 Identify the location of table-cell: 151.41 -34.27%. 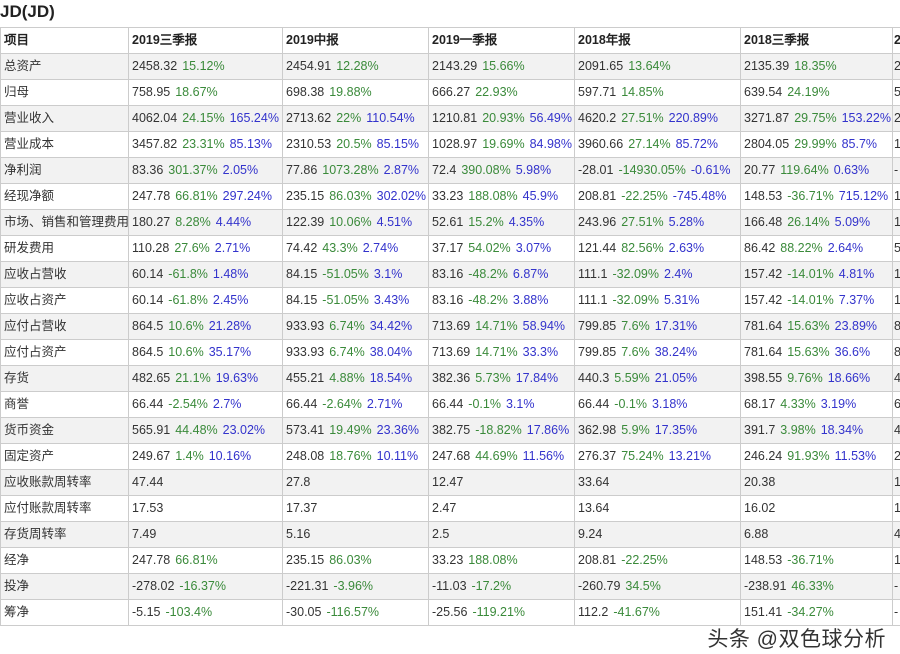
(816, 612).